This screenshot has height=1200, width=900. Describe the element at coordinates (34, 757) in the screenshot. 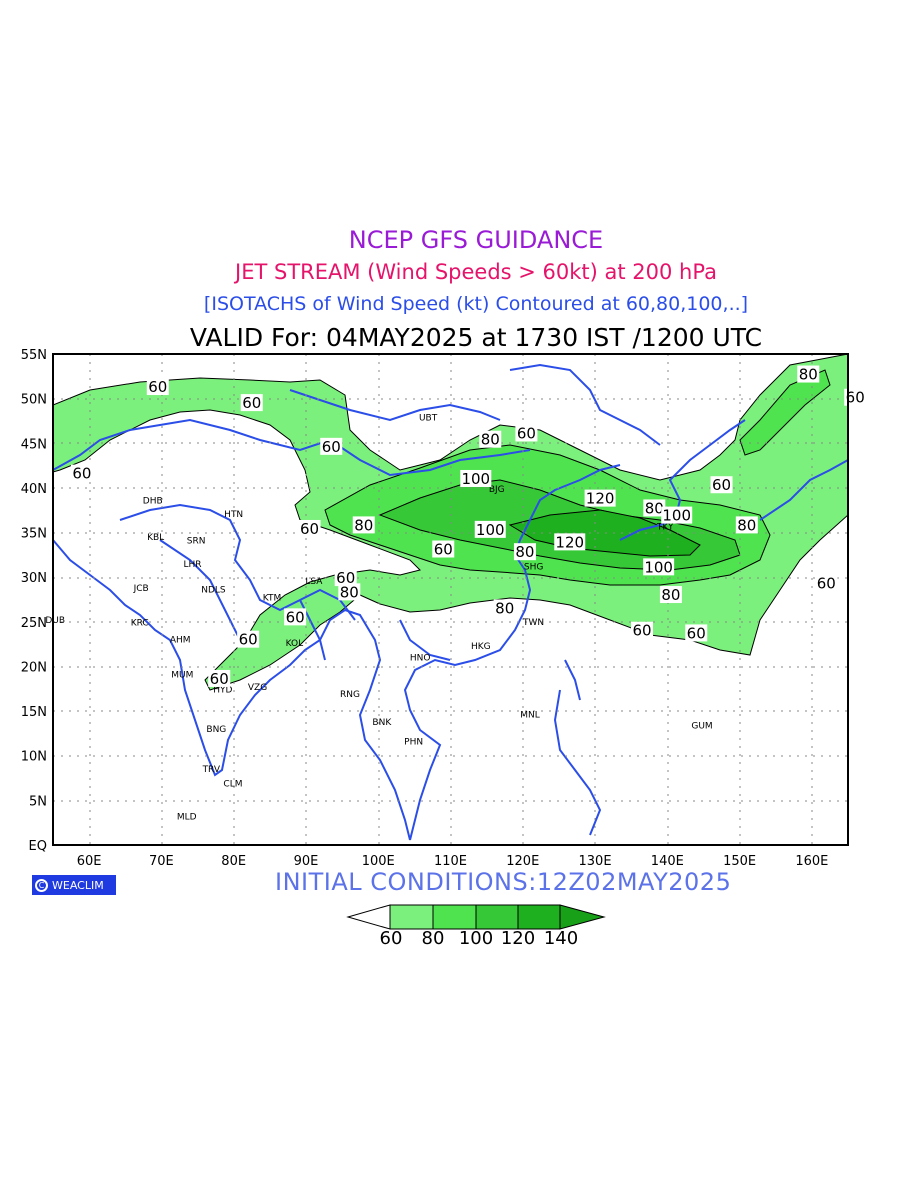

I see `lat-tick-label: 10N` at that location.